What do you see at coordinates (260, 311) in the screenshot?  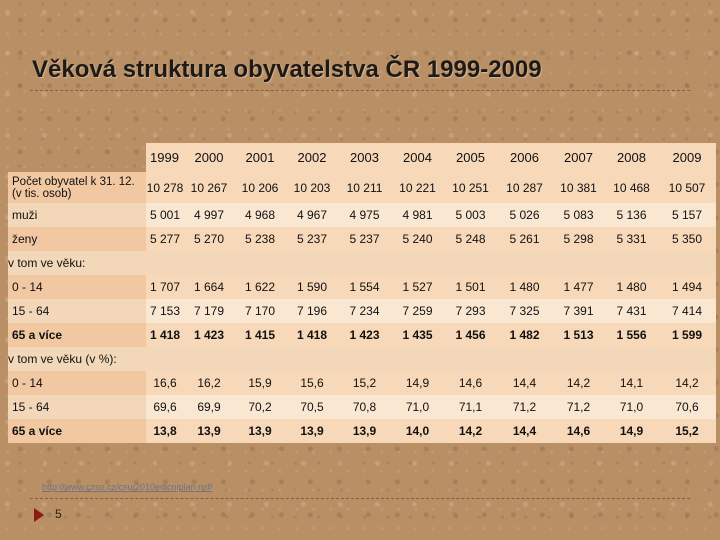 I see `table-cell: 7 170` at bounding box center [260, 311].